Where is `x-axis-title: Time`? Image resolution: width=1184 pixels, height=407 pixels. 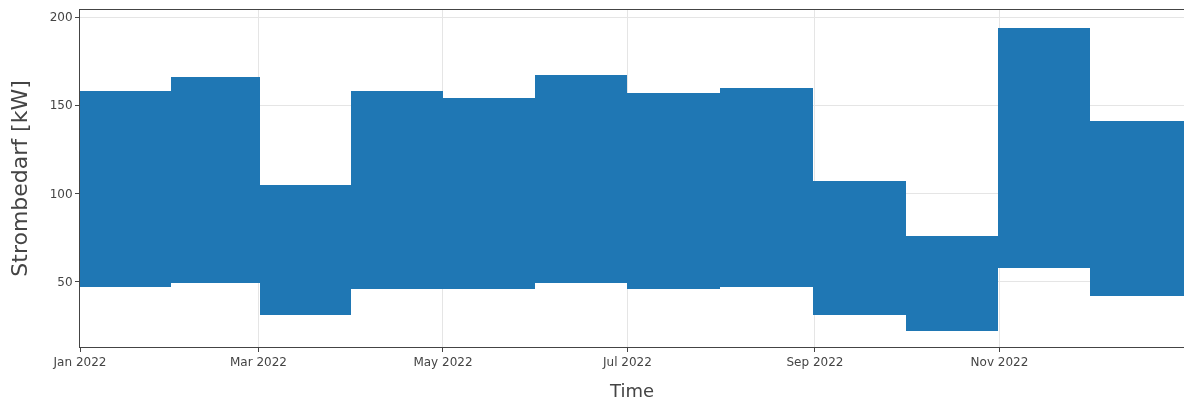
x-axis-title: Time is located at coordinates (631, 390).